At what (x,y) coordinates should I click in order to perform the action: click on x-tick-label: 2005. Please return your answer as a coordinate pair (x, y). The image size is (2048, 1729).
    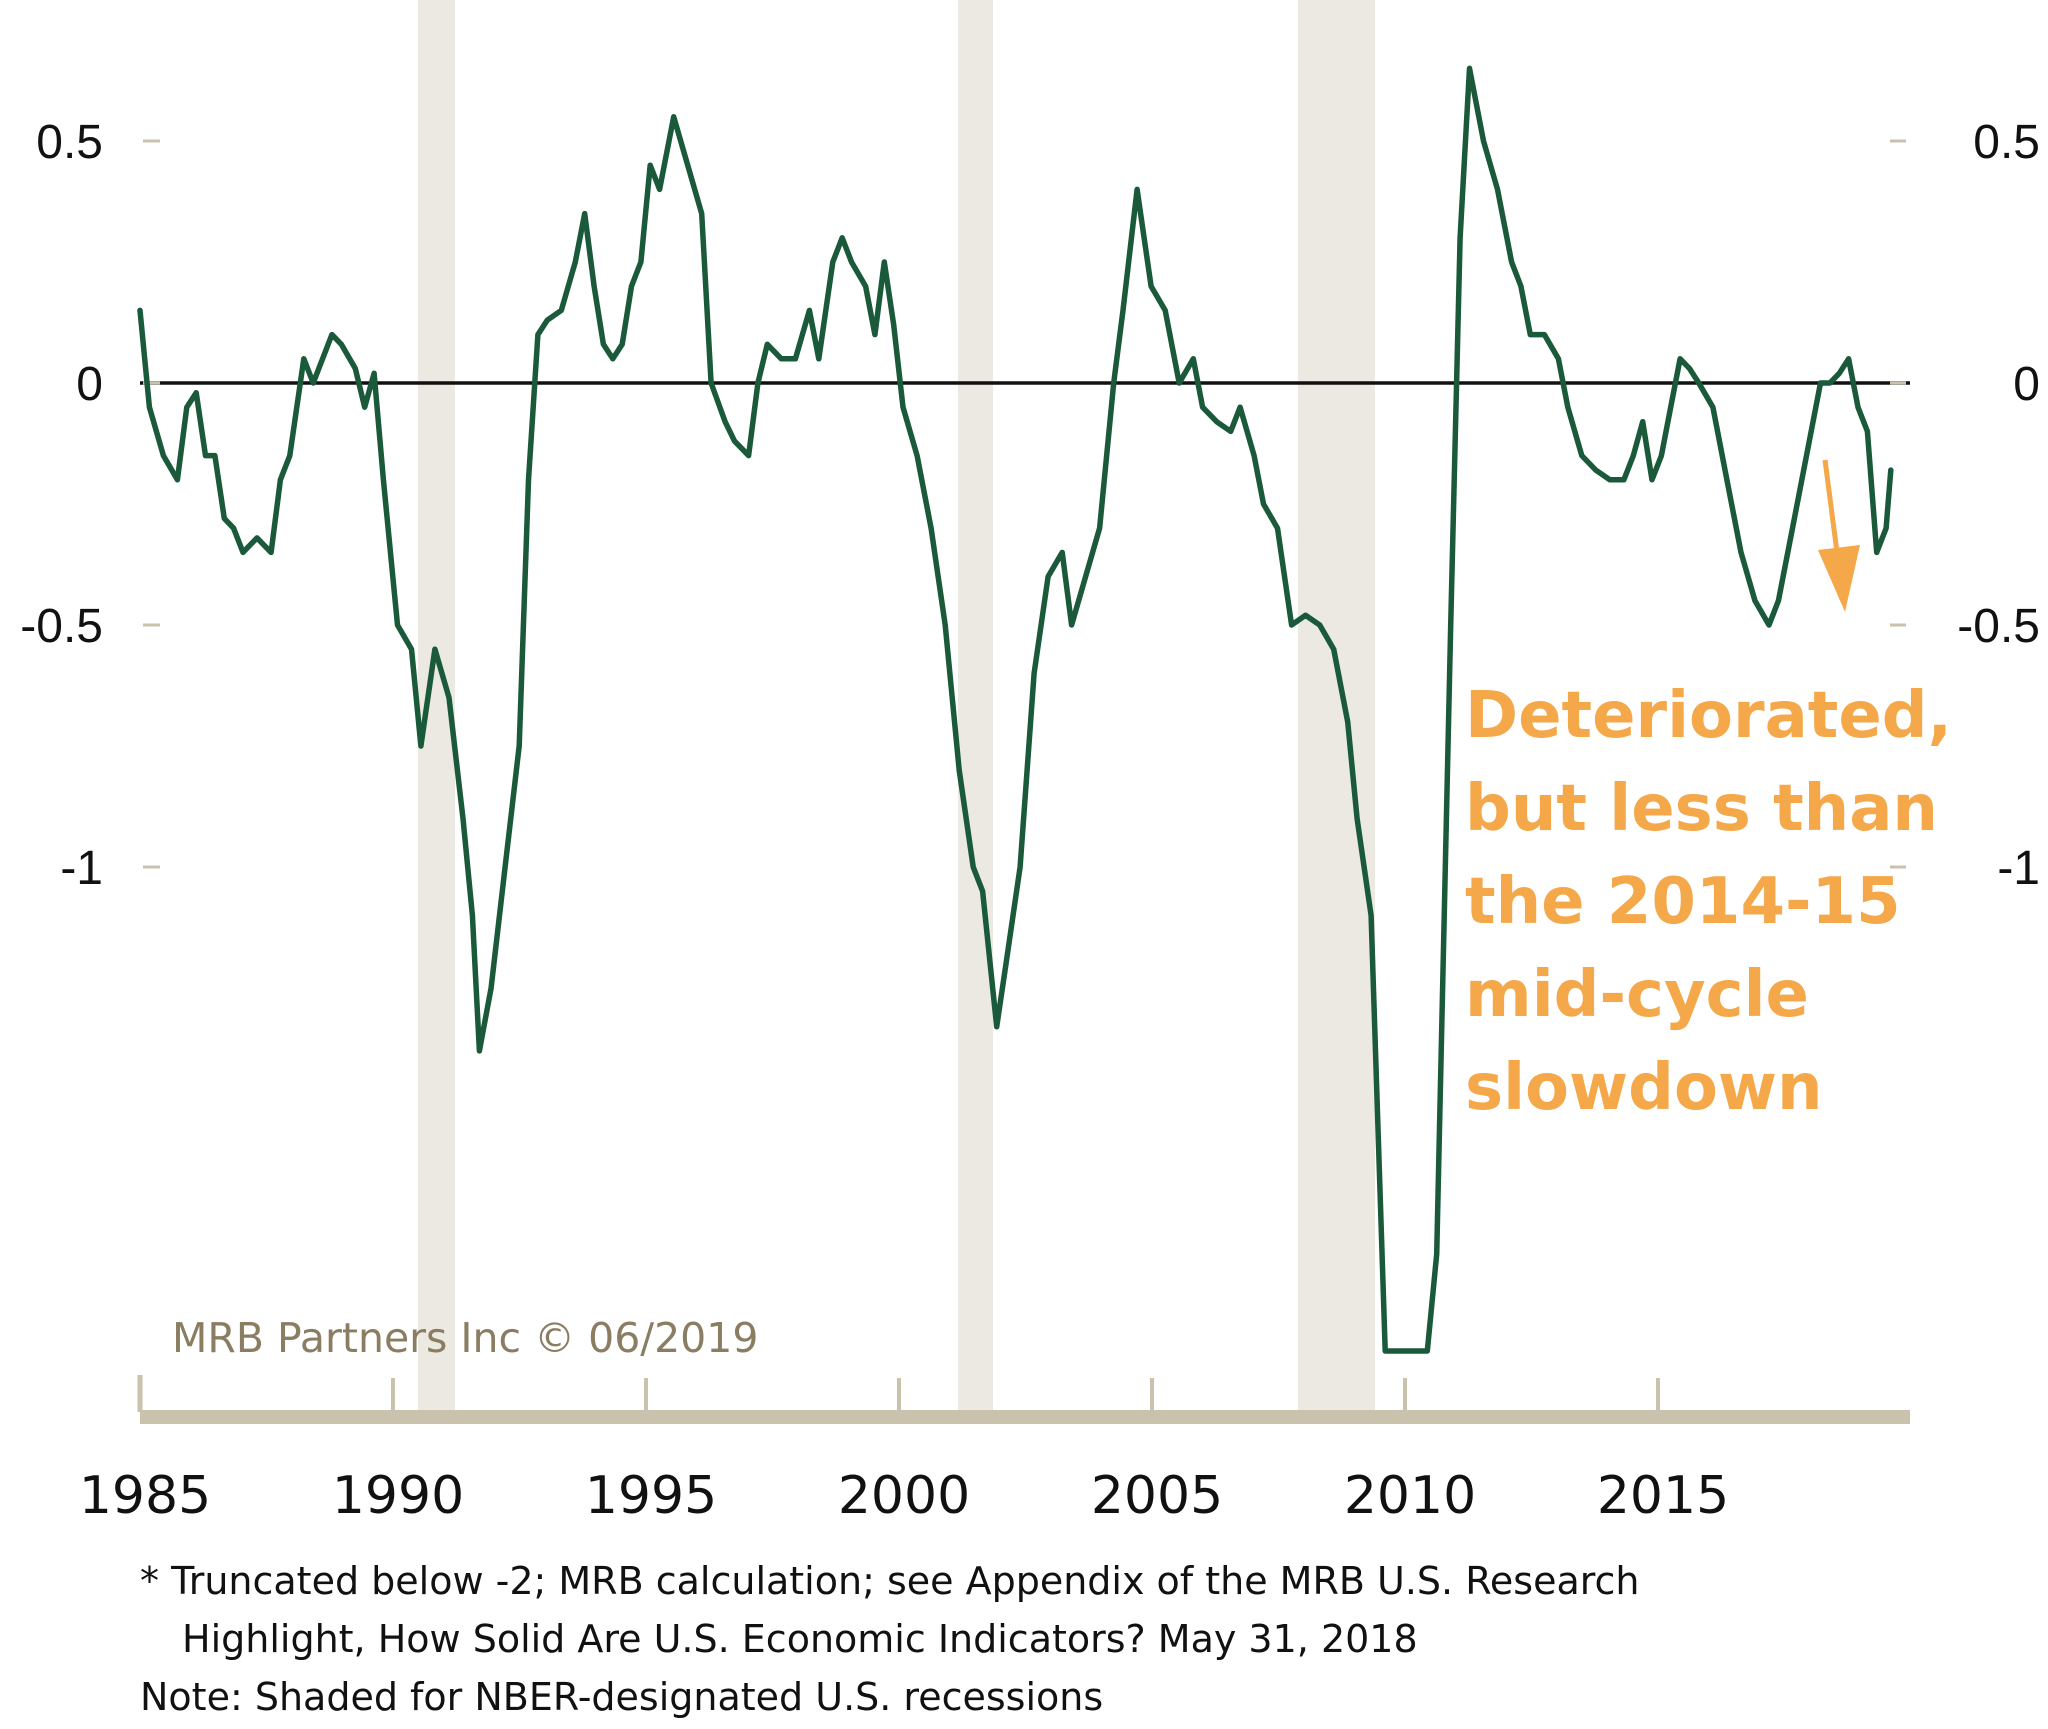
    Looking at the image, I should click on (1157, 1496).